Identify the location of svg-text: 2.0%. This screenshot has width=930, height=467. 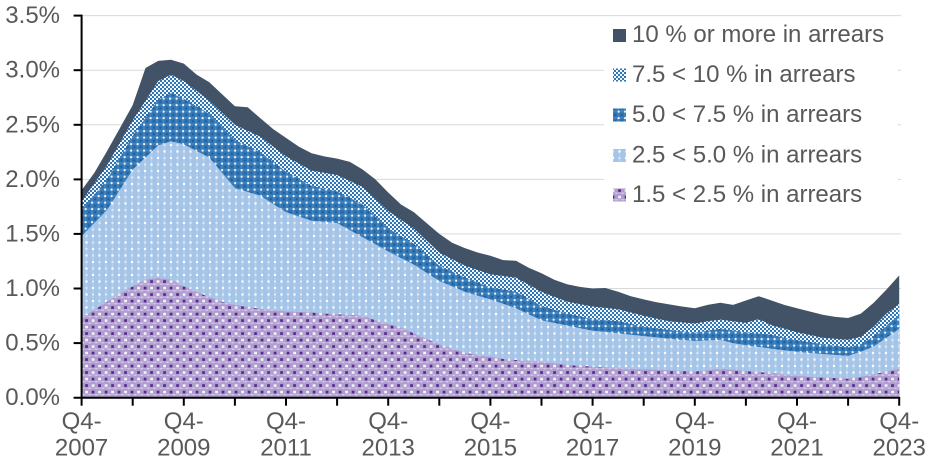
(32, 179).